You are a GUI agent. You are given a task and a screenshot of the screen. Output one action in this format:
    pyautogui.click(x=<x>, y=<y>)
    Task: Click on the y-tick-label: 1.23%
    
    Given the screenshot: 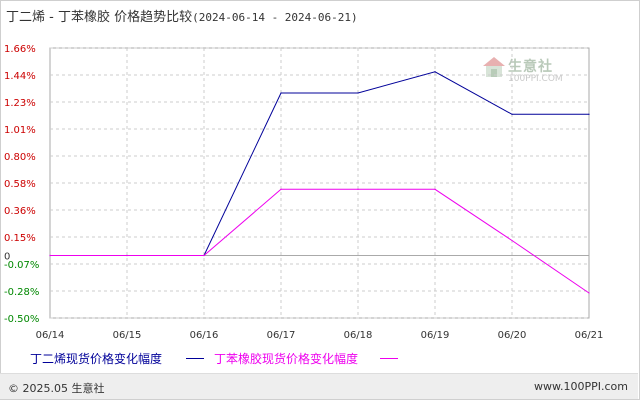 What is the action you would take?
    pyautogui.click(x=20, y=103)
    